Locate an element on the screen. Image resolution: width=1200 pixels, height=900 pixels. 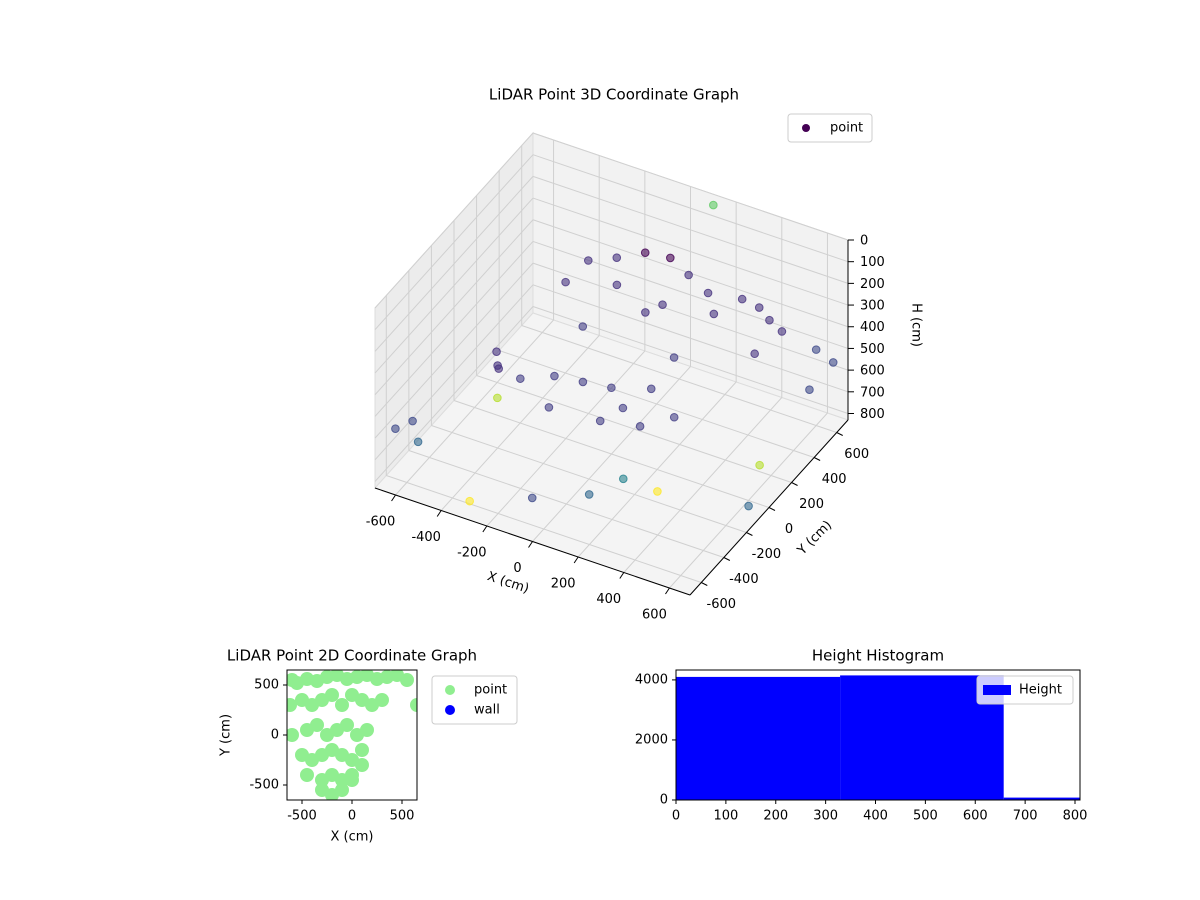
x-tick-label: 100 is located at coordinates (725, 816).